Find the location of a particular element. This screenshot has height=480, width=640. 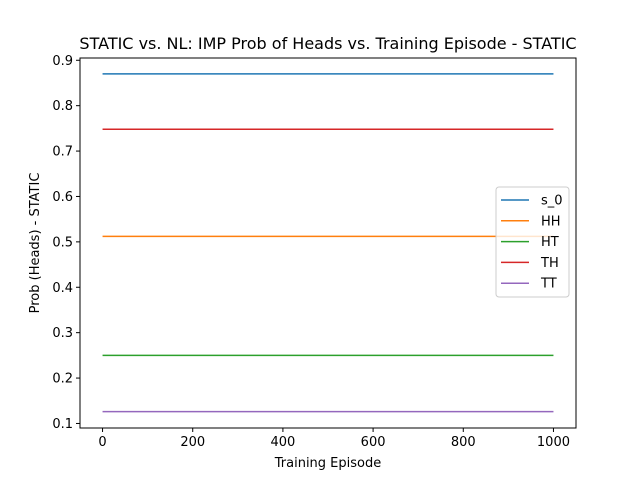

y-axis-ticks: 0.1 0.2 0.3 0.4 0.5 0.6 0.7 0.8 0.9 is located at coordinates (66, 243).